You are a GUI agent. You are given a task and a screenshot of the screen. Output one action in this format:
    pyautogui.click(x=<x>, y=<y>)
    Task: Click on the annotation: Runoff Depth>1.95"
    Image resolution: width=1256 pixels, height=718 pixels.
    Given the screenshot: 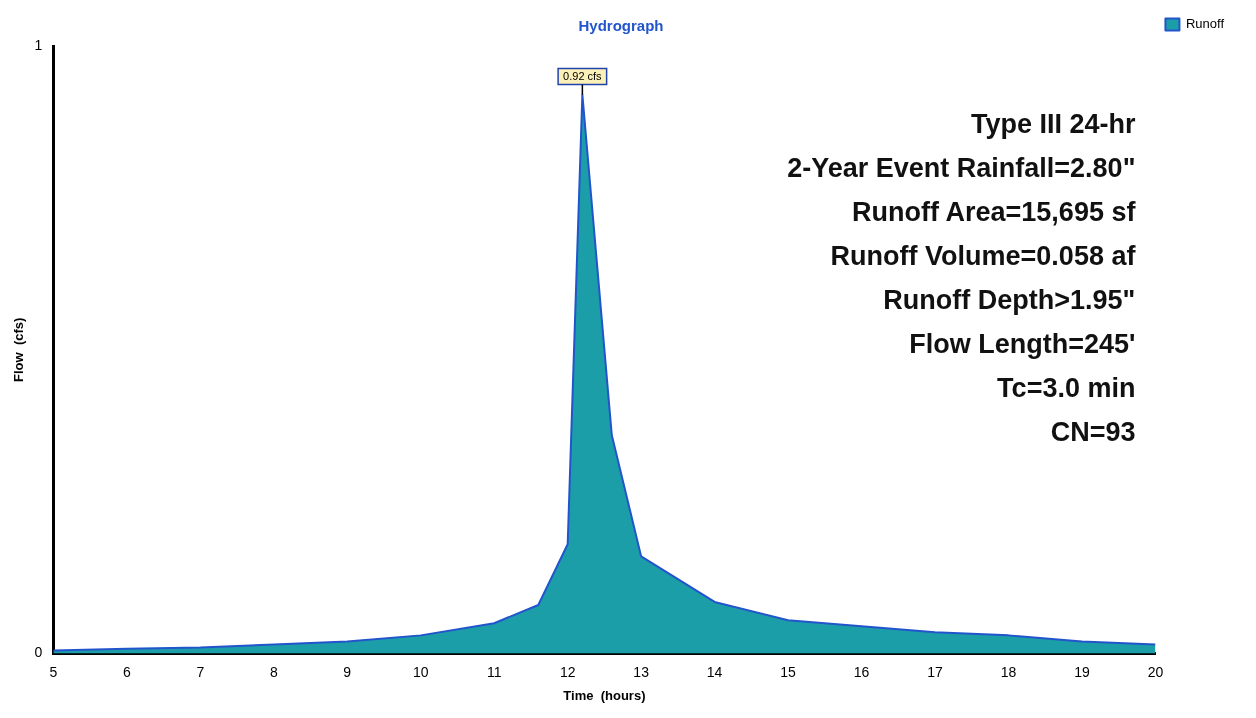 What is the action you would take?
    pyautogui.click(x=1009, y=300)
    